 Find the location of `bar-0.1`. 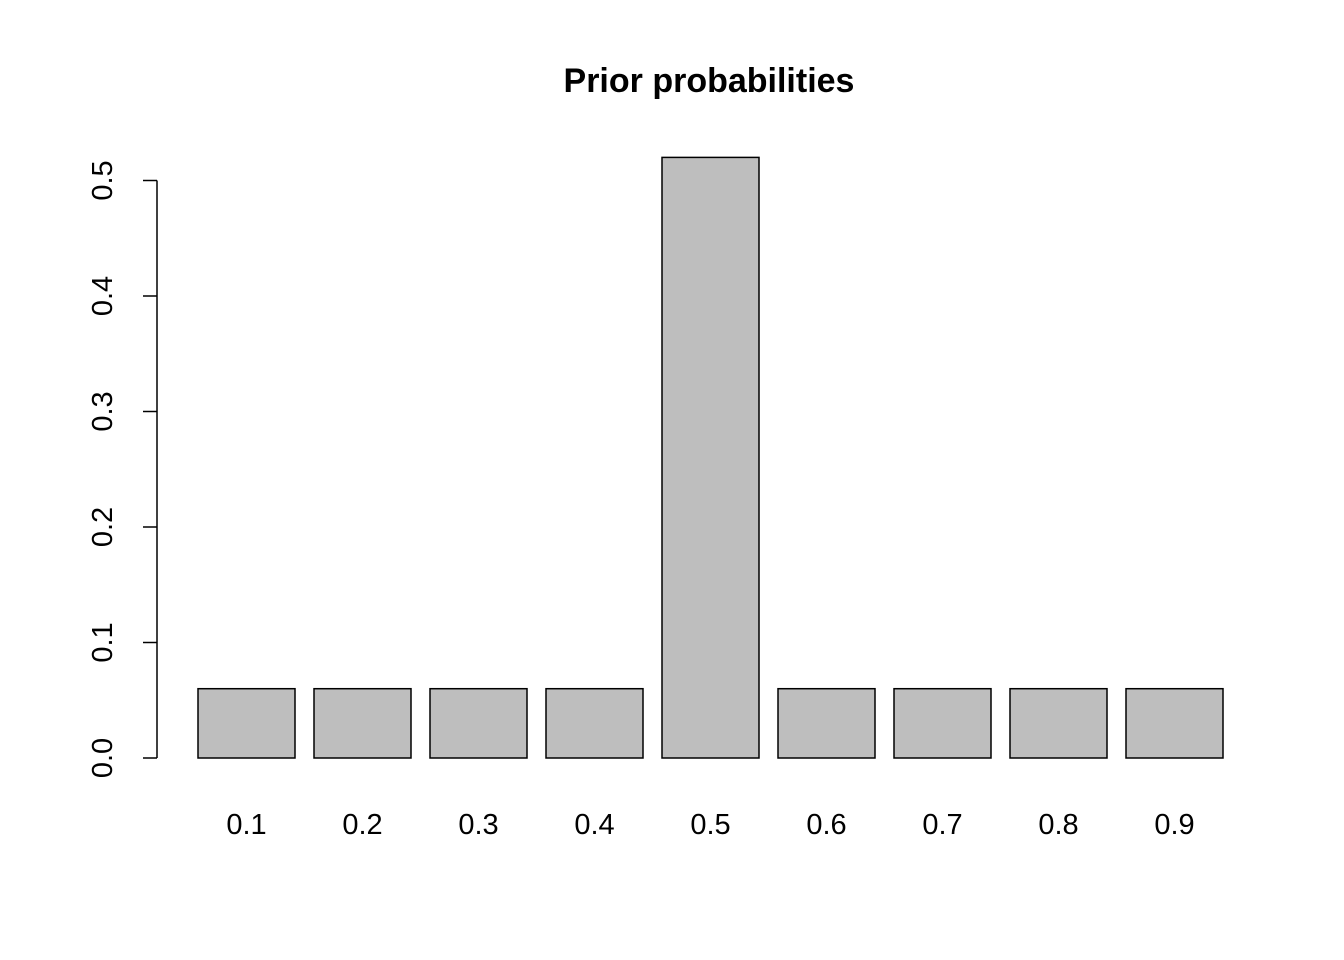

bar-0.1 is located at coordinates (246, 723).